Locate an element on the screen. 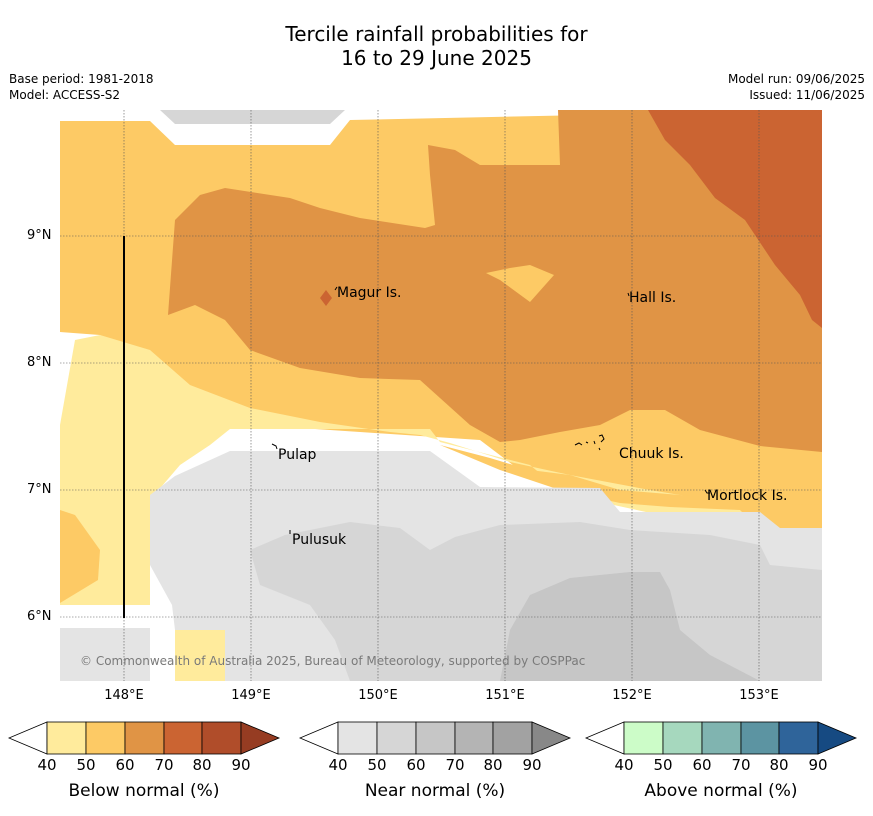 The image size is (873, 816). place-label-pulap: Pulap is located at coordinates (297, 455).